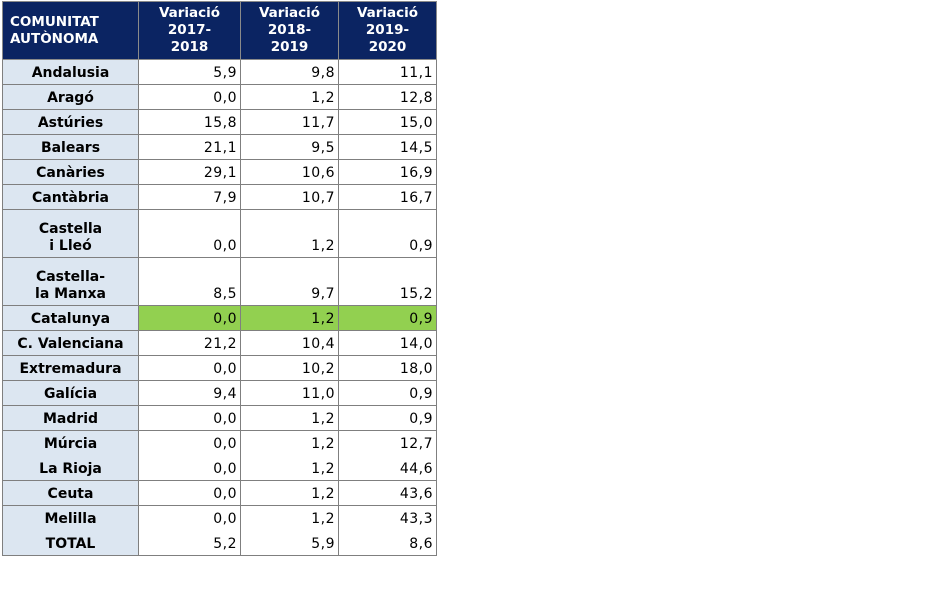 The height and width of the screenshot is (605, 949). I want to click on community-name-cell: Galícia, so click(70, 393).